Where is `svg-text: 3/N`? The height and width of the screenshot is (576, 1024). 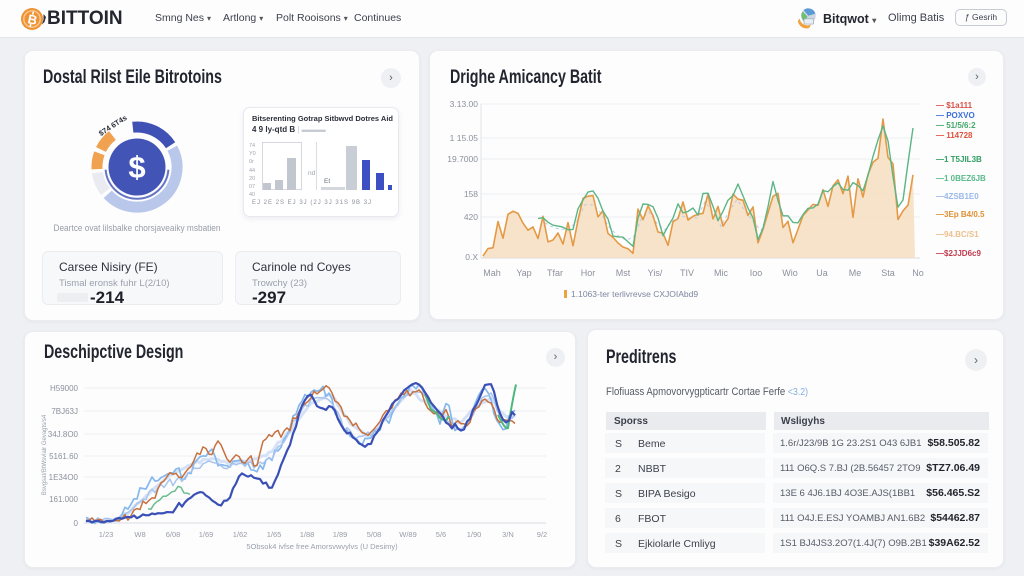 svg-text: 3/N is located at coordinates (508, 534).